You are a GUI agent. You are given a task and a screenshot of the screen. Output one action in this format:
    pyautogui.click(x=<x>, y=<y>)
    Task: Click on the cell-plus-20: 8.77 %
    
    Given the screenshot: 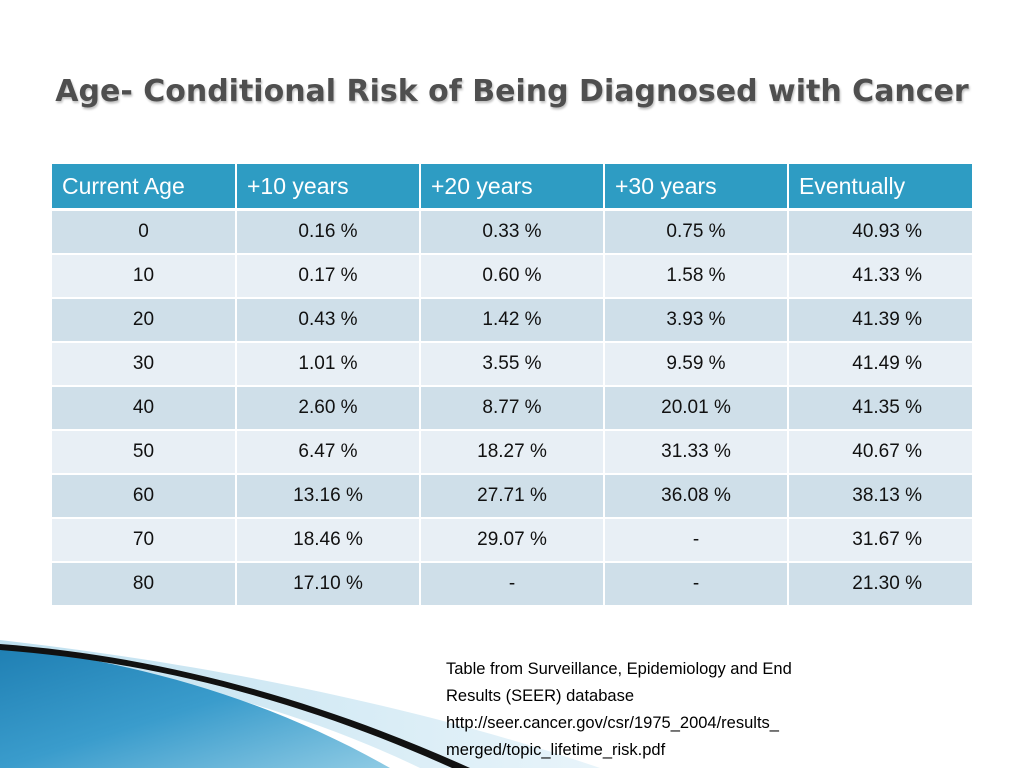 What is the action you would take?
    pyautogui.click(x=512, y=408)
    